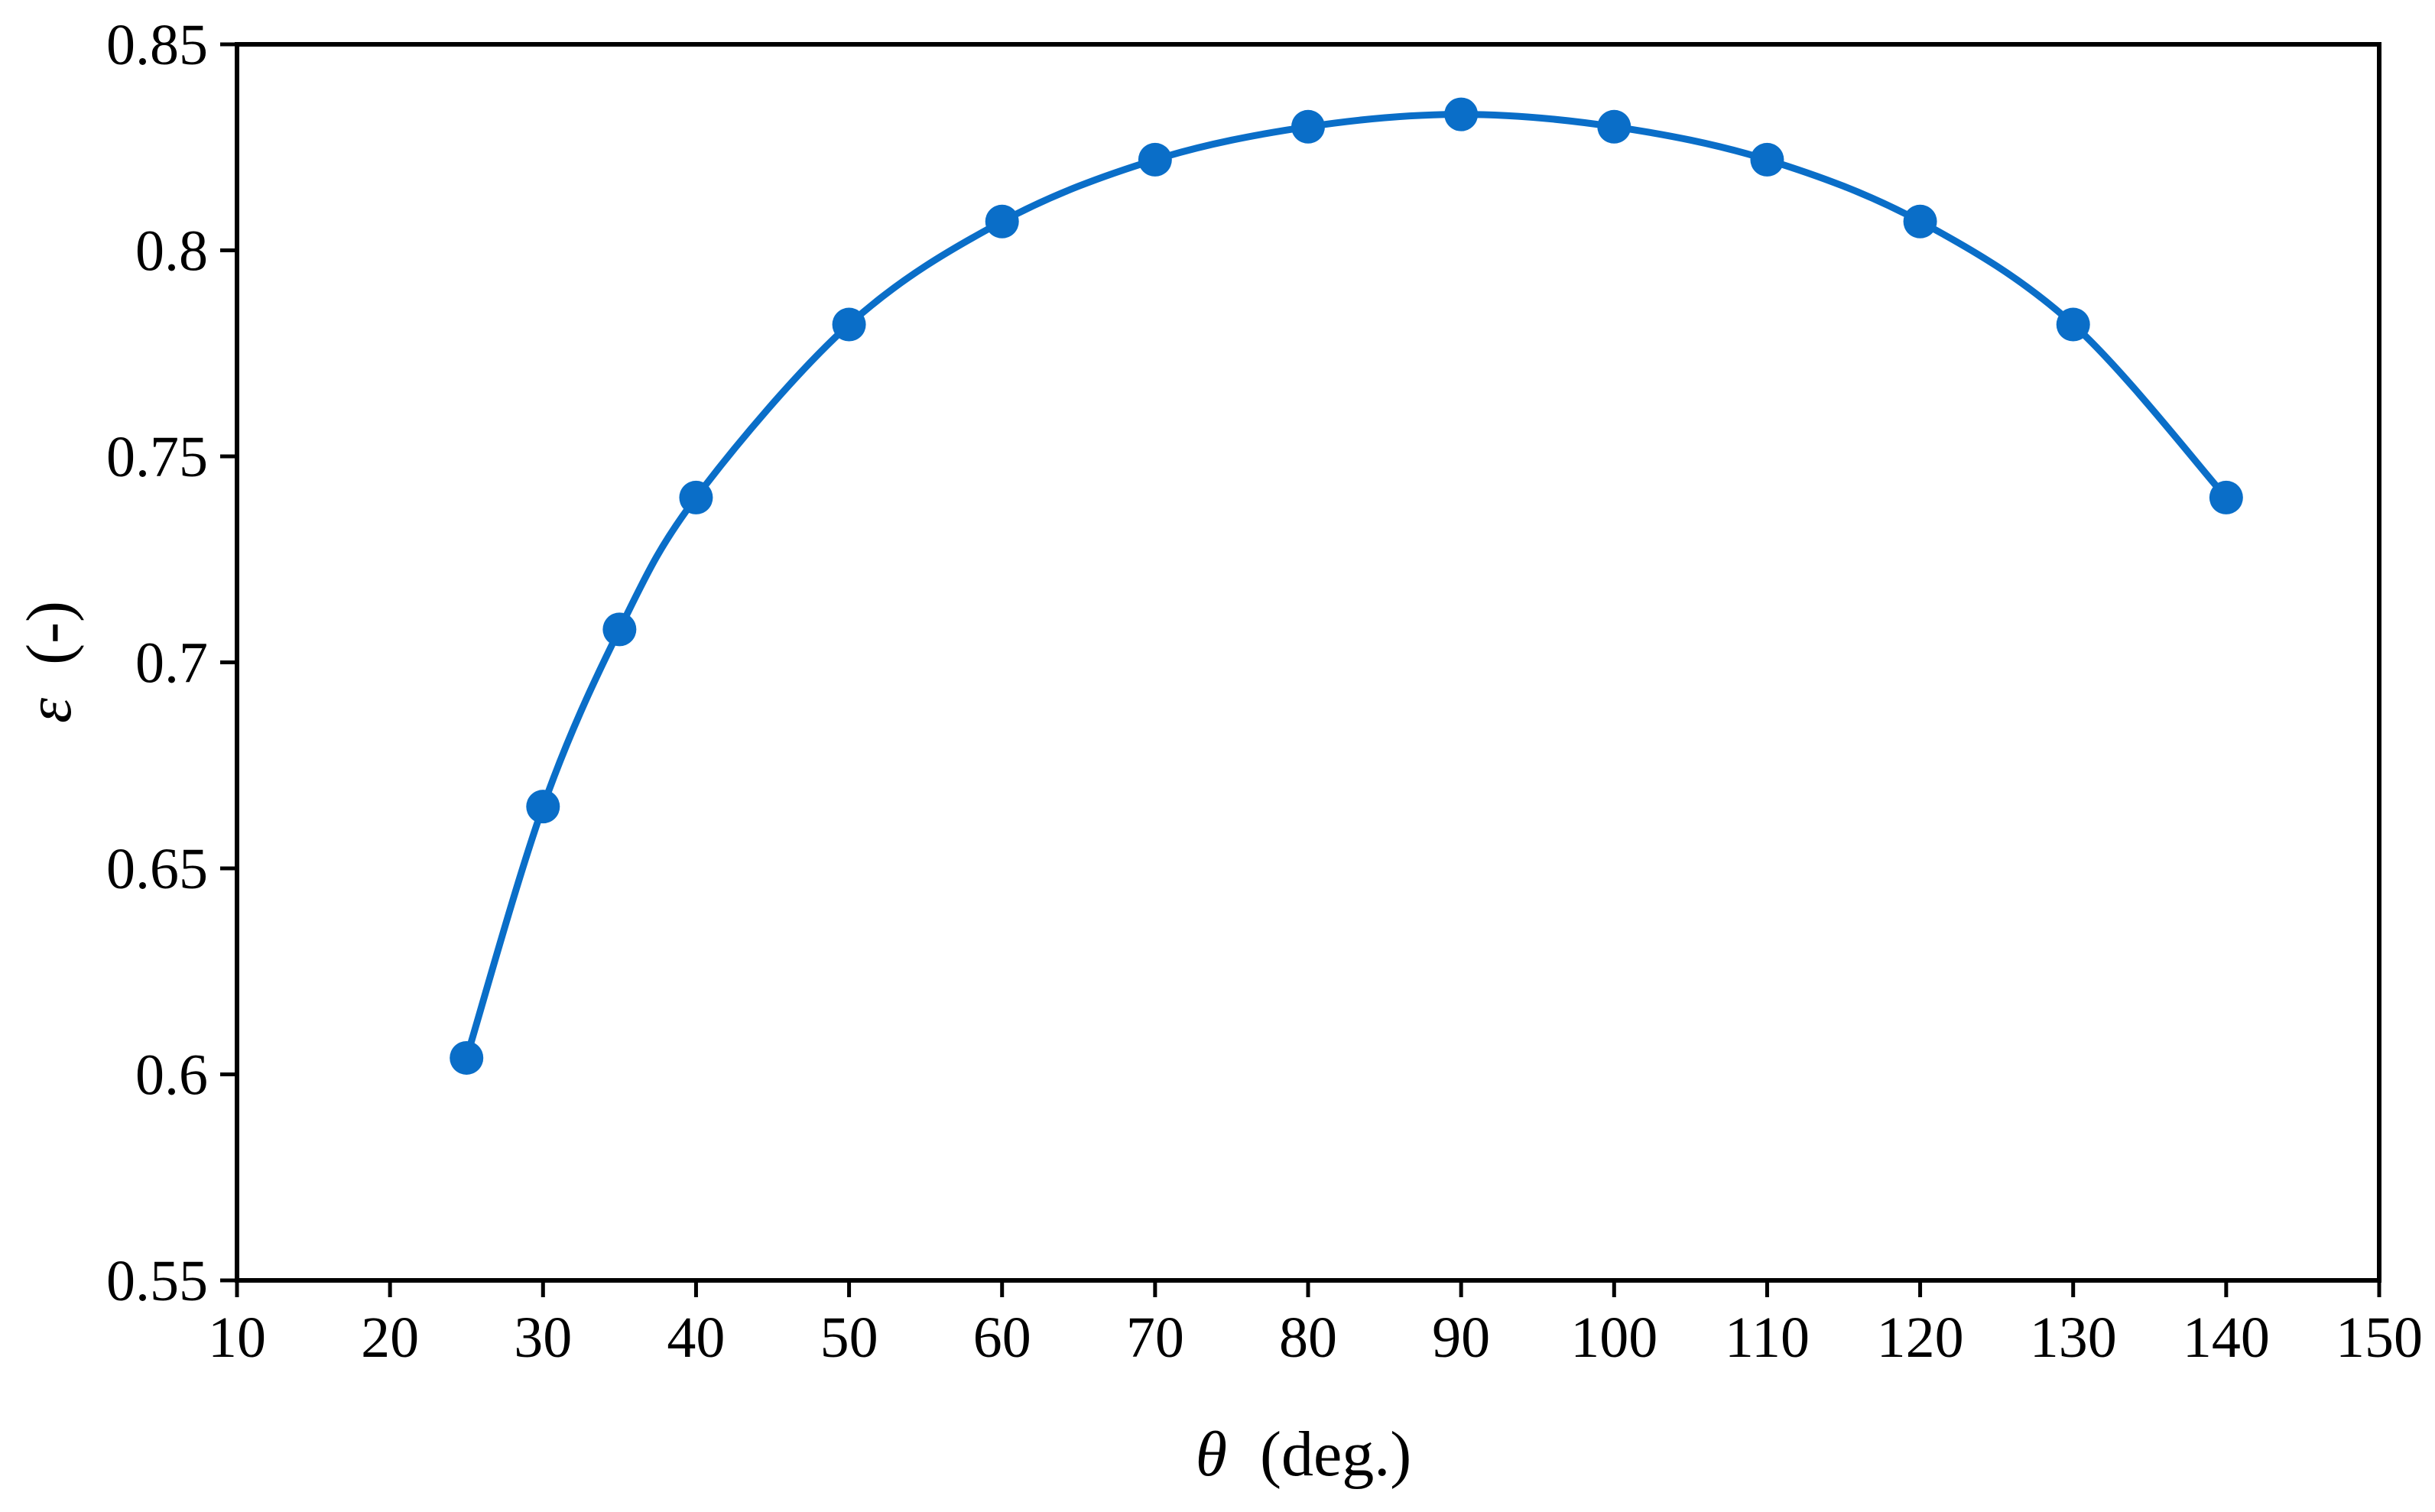  Describe the element at coordinates (1461, 1338) in the screenshot. I see `x-tick-label: 90` at that location.